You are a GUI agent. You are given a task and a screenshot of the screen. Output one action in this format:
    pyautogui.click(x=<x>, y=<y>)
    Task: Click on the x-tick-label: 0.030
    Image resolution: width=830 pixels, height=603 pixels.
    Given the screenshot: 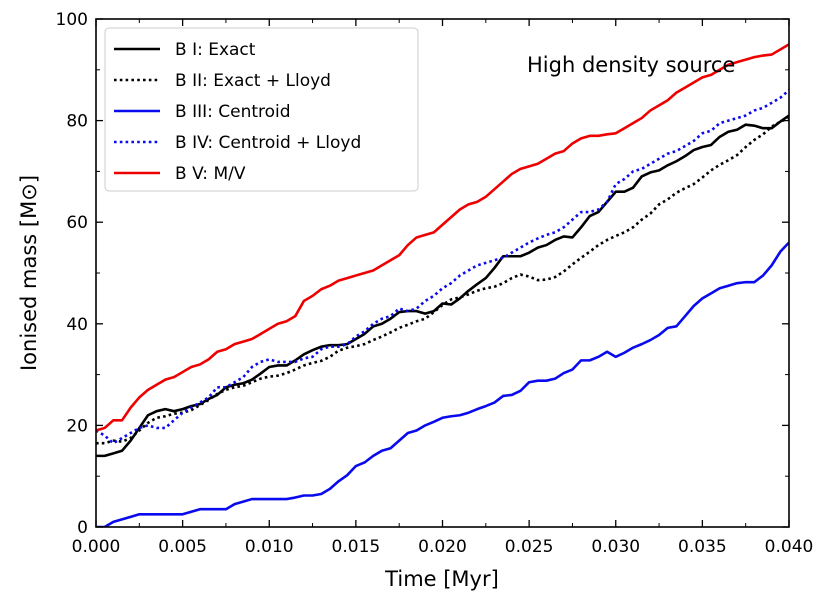 What is the action you would take?
    pyautogui.click(x=615, y=547)
    